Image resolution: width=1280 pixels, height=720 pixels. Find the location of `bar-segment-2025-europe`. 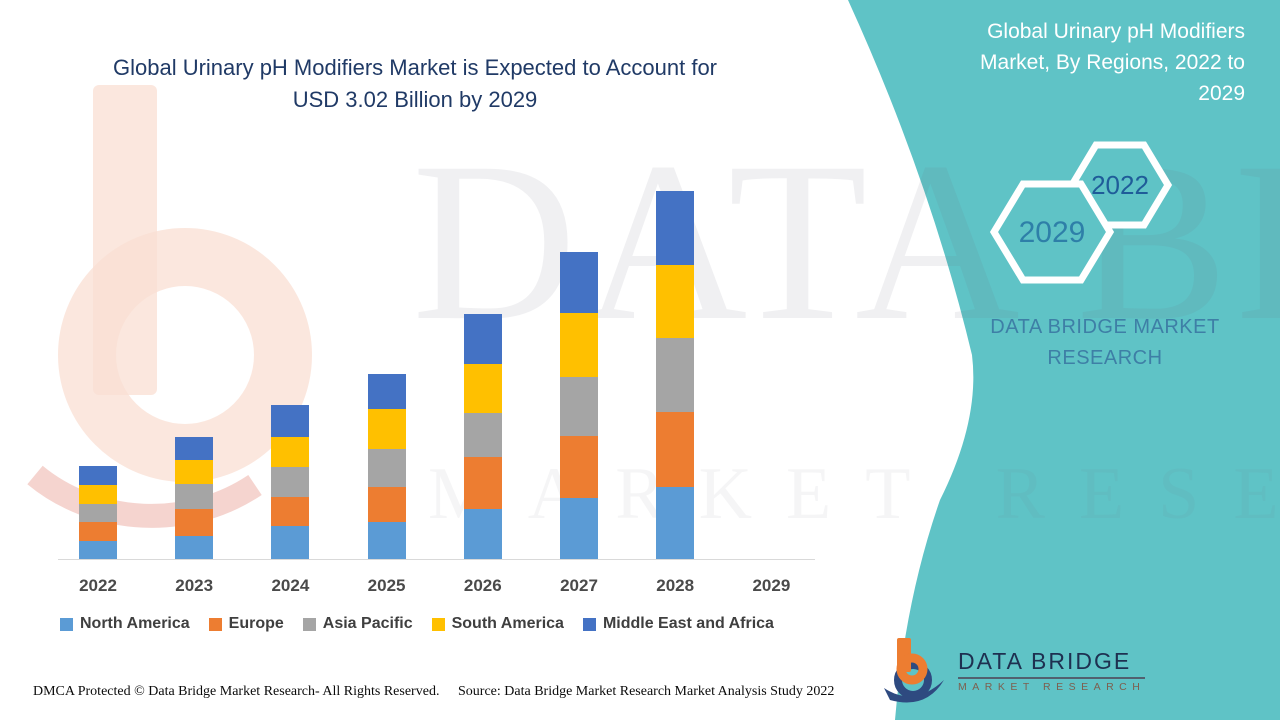

bar-segment-2025-europe is located at coordinates (386, 504).